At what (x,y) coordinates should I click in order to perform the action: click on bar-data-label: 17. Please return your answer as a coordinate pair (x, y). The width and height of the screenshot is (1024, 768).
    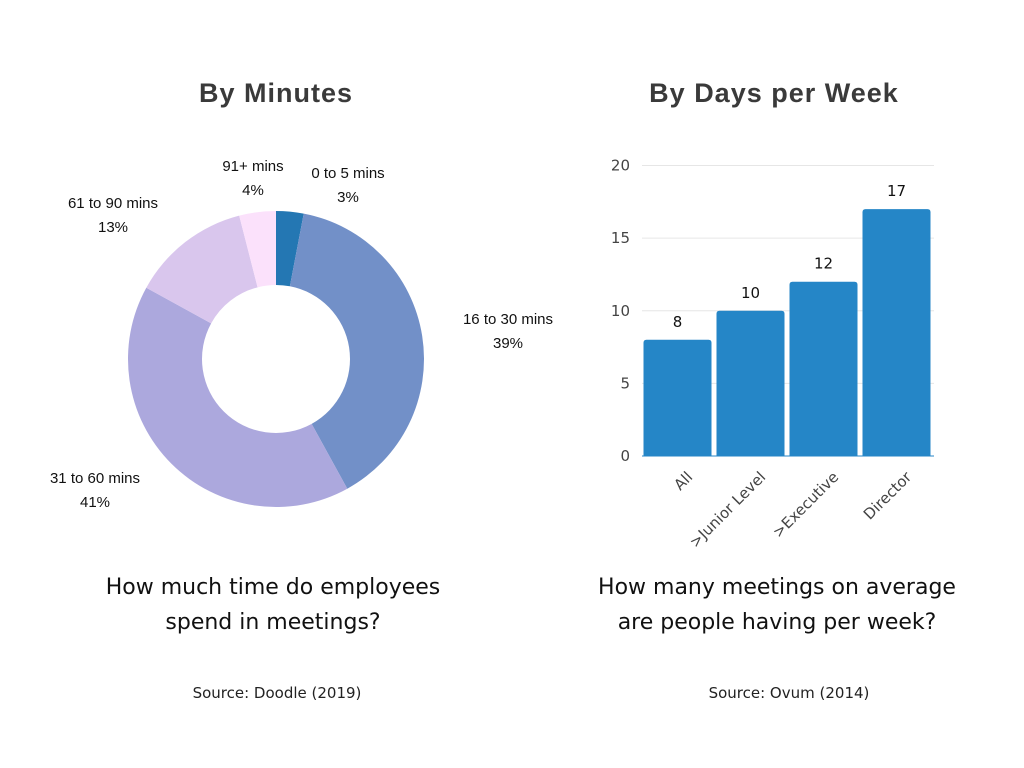
    Looking at the image, I should click on (896, 191).